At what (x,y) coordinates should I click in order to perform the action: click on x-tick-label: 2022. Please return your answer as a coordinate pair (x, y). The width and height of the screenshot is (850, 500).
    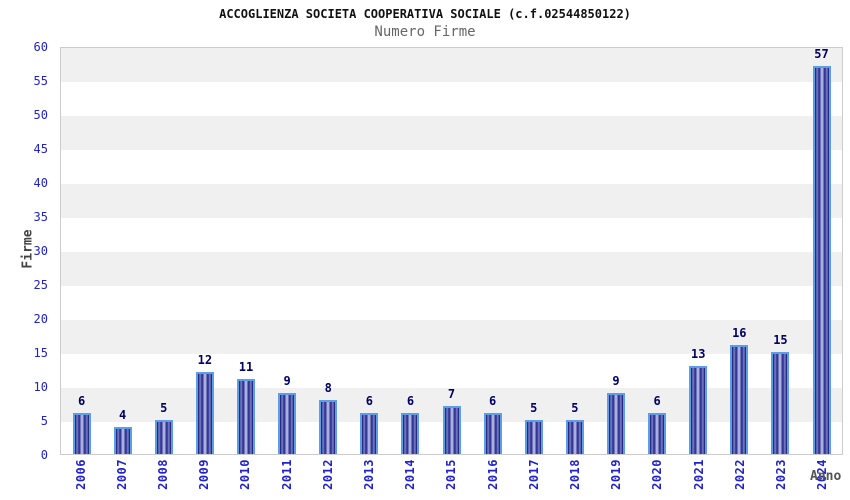
    Looking at the image, I should click on (739, 474).